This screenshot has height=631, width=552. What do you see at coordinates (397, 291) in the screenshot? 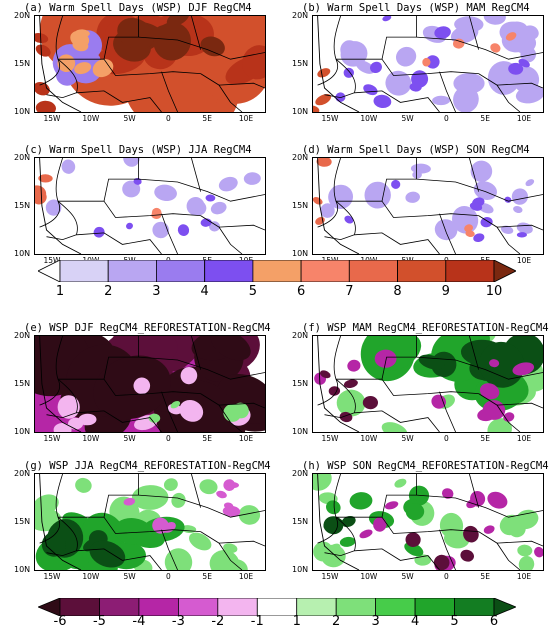
I see `colorbar-label: 8` at bounding box center [397, 291].